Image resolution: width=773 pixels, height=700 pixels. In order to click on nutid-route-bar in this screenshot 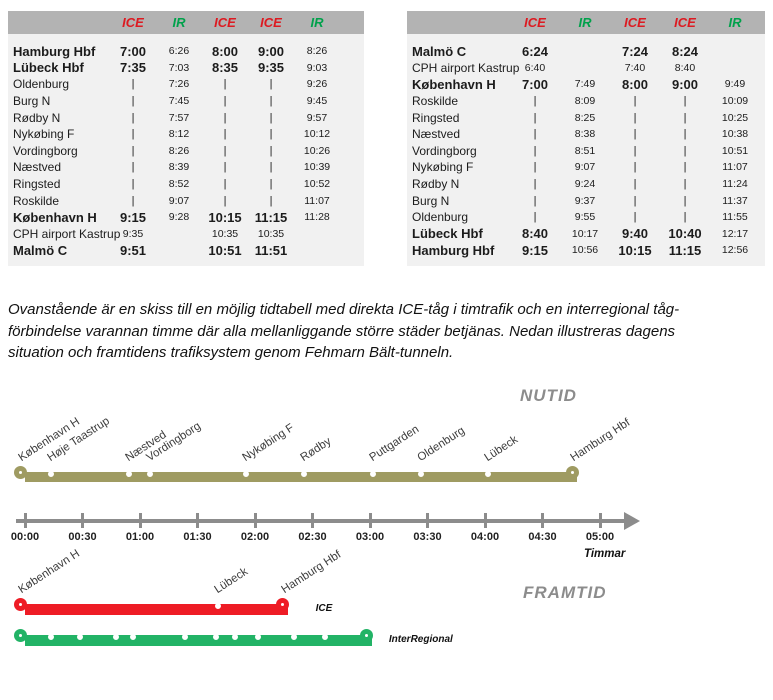, I will do `click(301, 477)`.